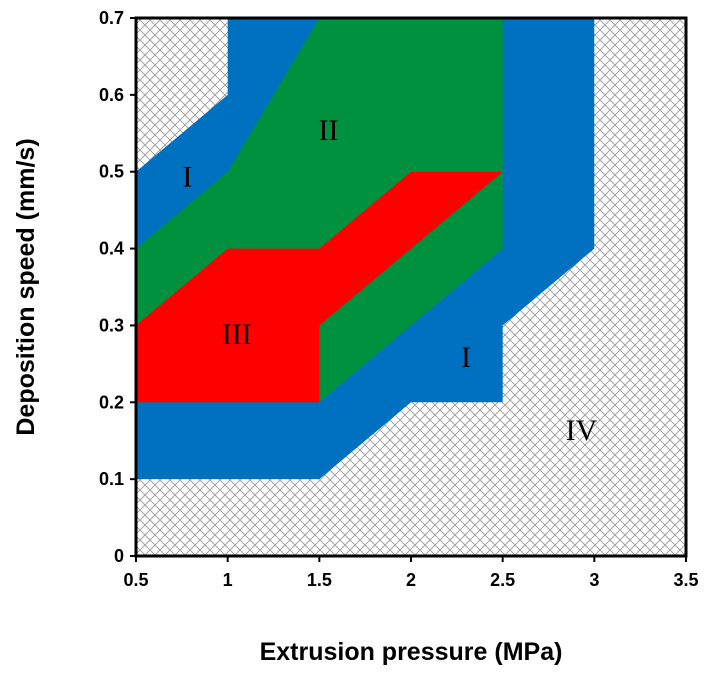 This screenshot has width=707, height=673. Describe the element at coordinates (26, 286) in the screenshot. I see `y-axis-title: Deposition speed (mm/s)` at that location.